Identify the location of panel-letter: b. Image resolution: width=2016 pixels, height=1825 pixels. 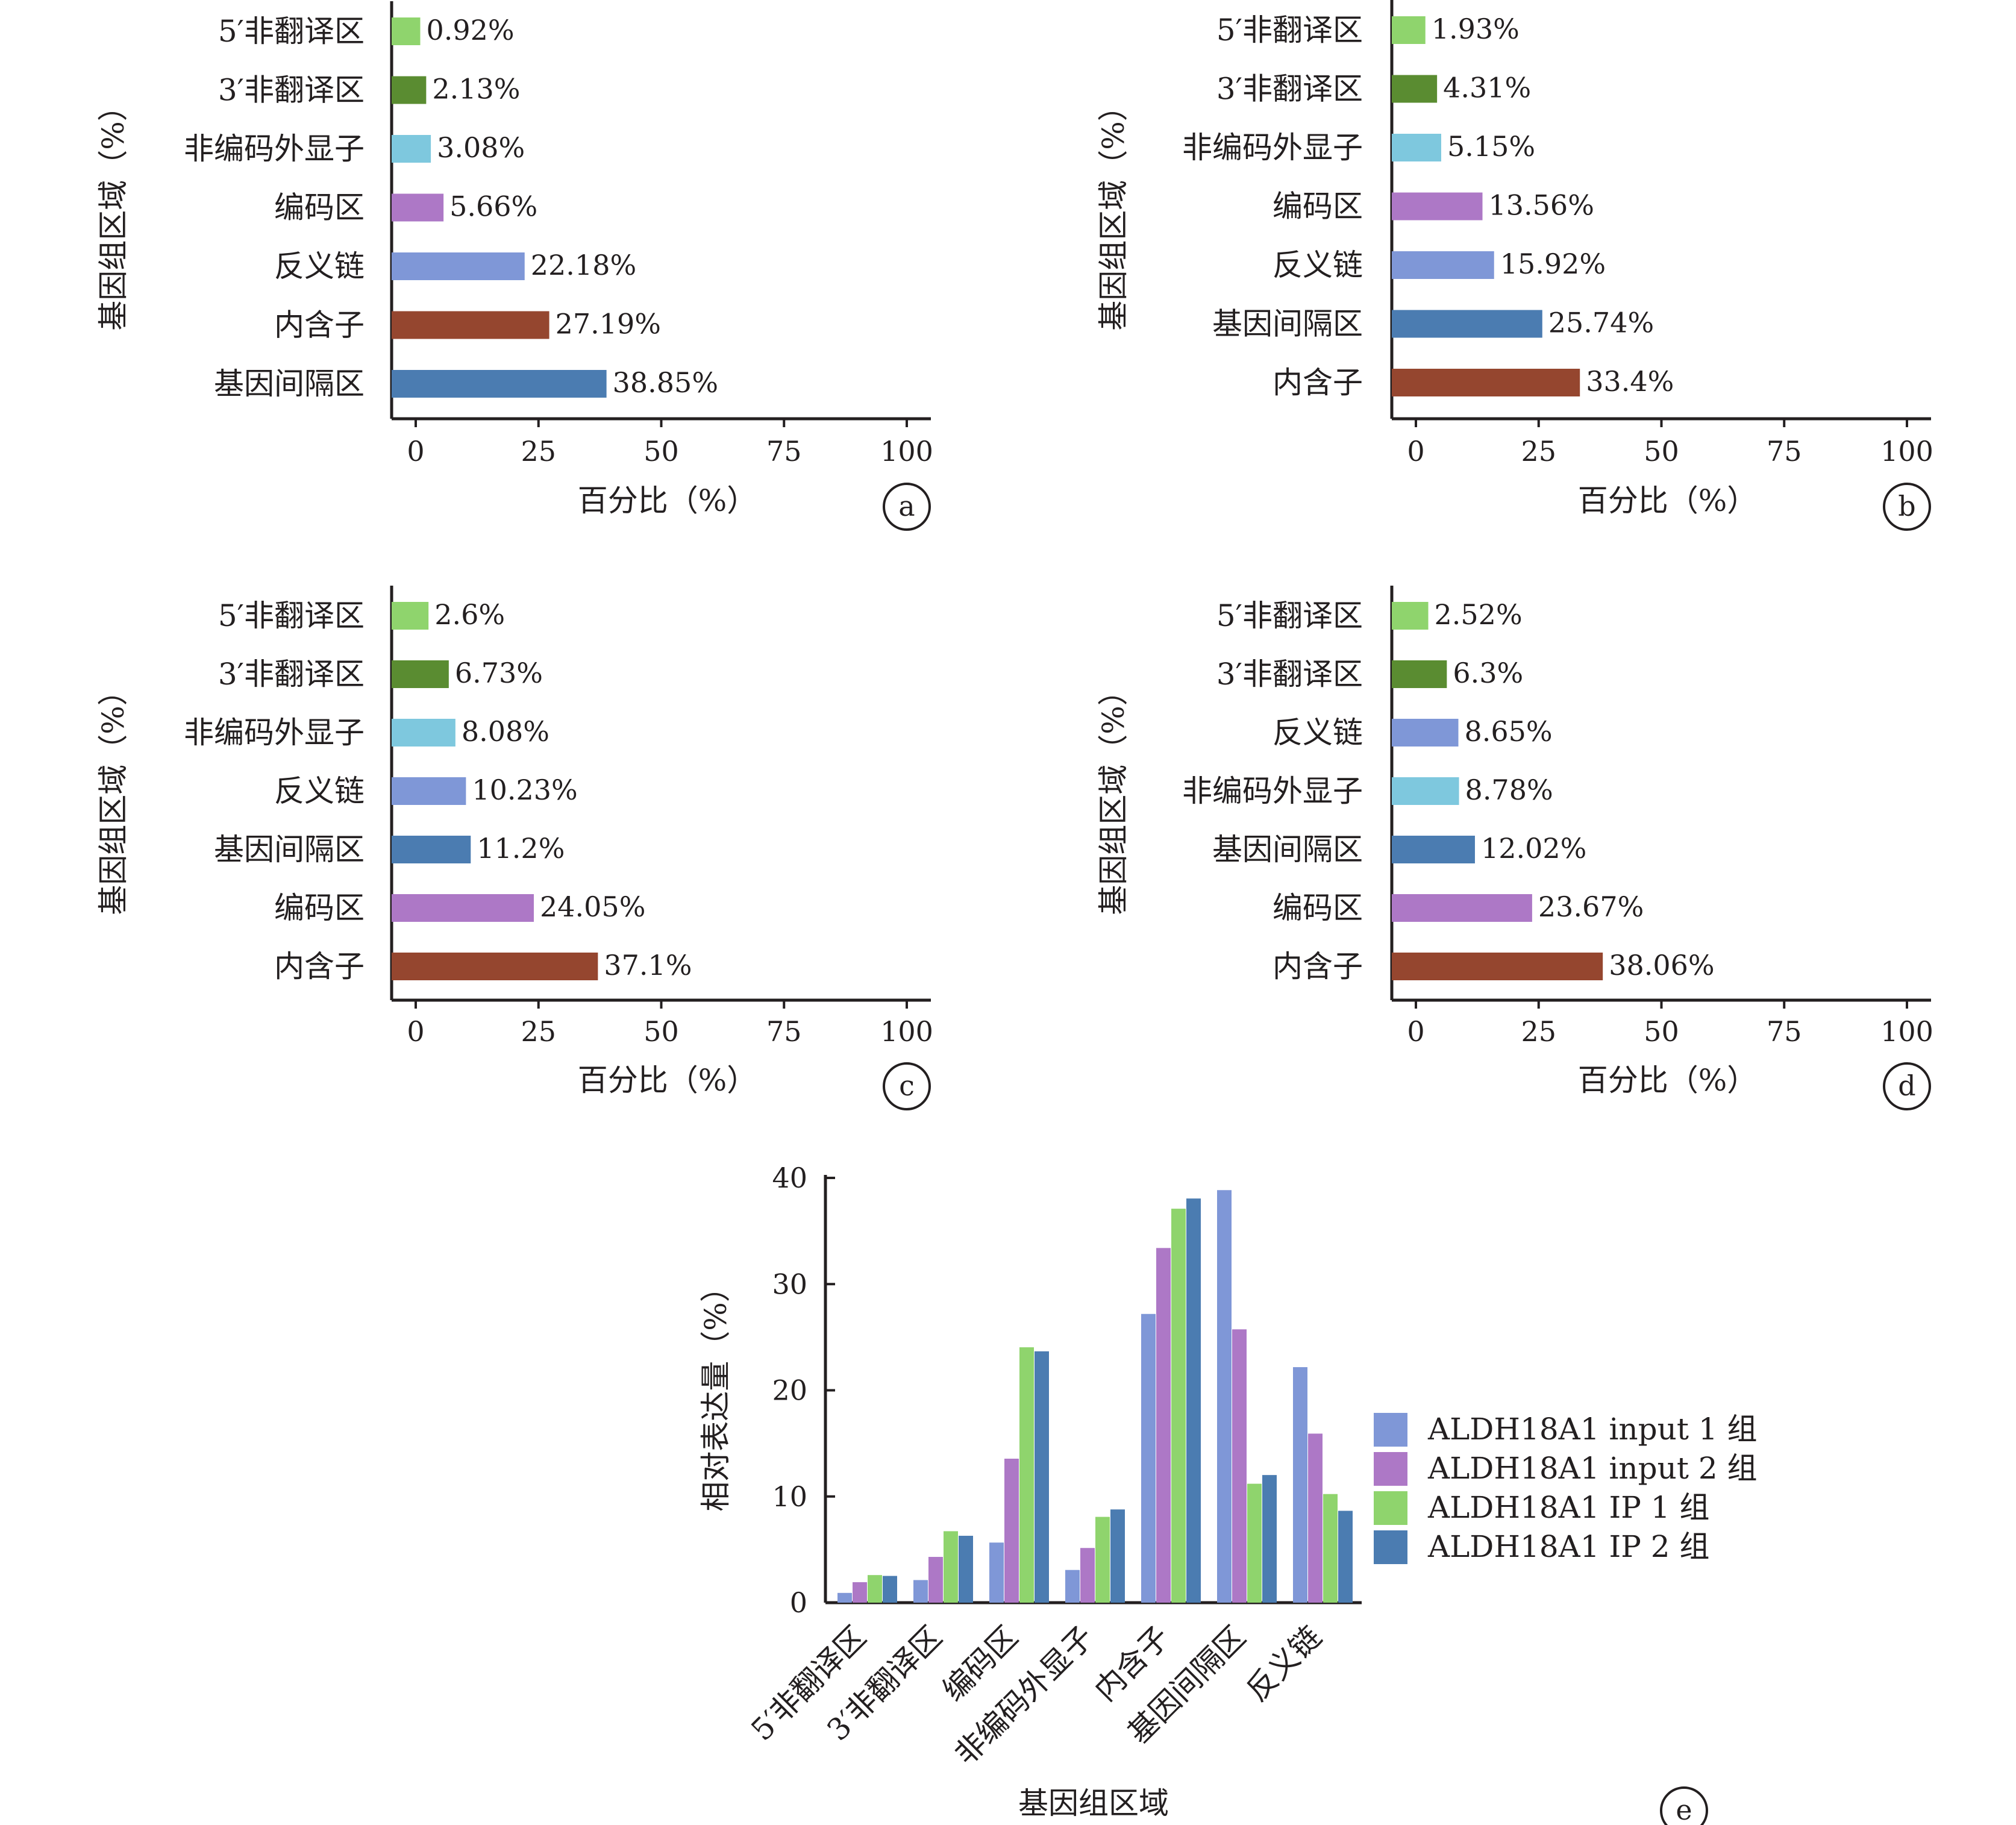
(1907, 506).